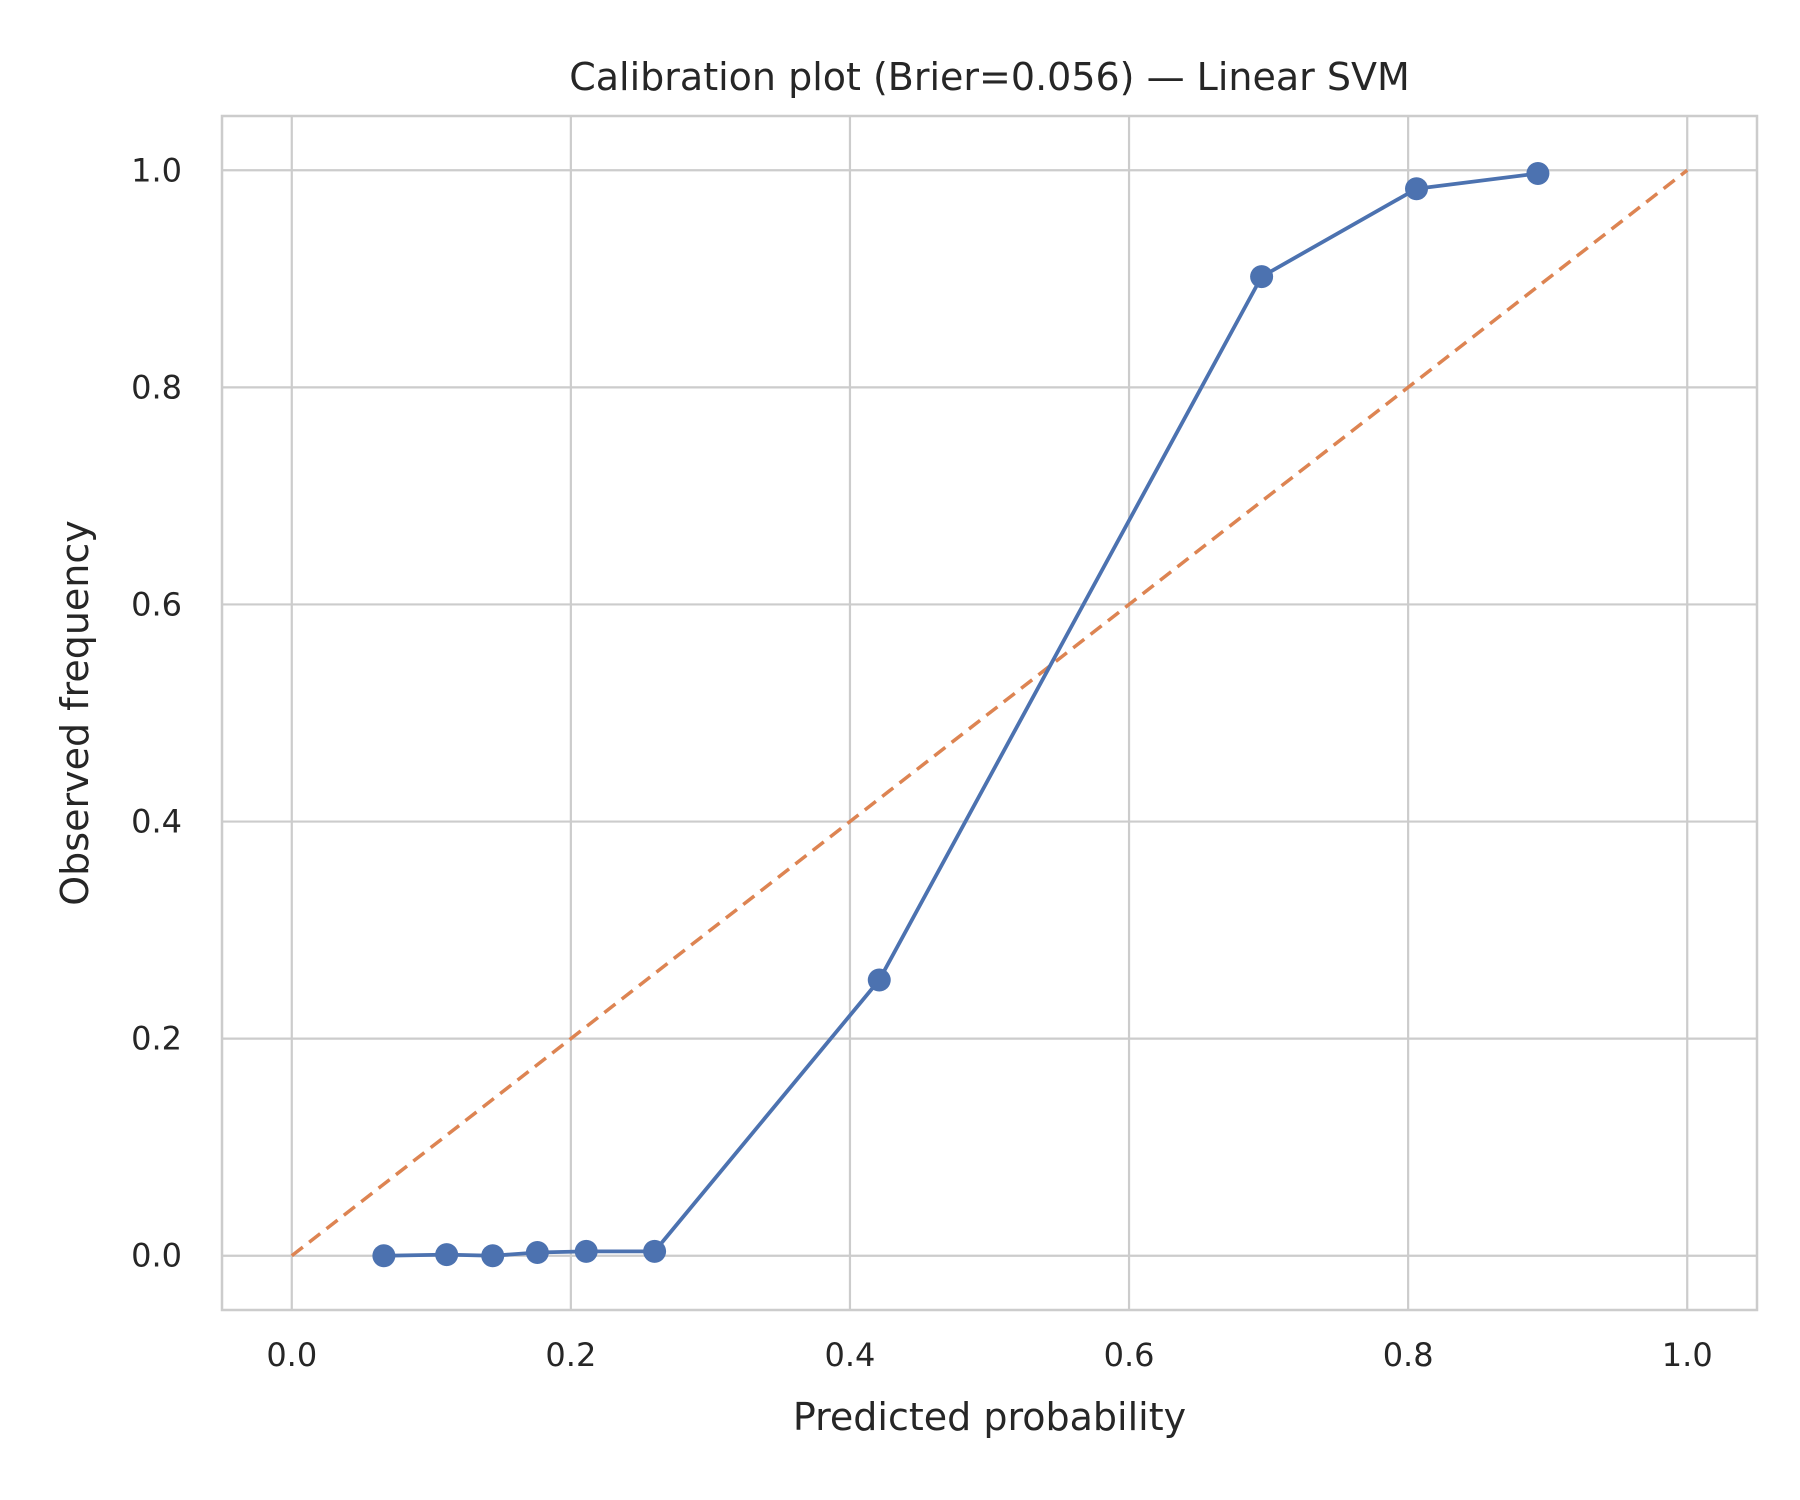  Describe the element at coordinates (156, 387) in the screenshot. I see `y-tick-label: 0.8` at that location.